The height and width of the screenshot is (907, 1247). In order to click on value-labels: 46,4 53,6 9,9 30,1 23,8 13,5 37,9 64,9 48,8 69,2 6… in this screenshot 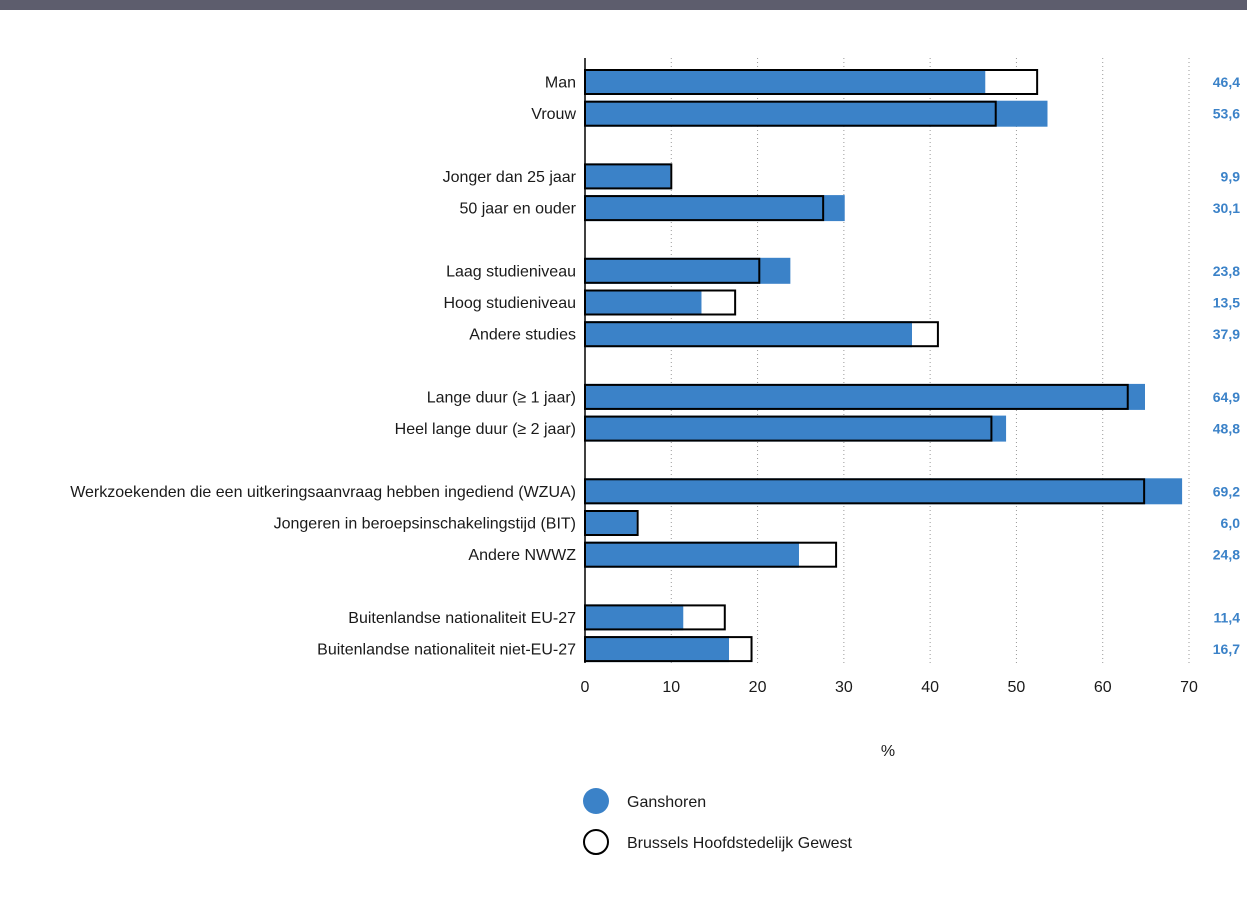, I will do `click(1226, 365)`.